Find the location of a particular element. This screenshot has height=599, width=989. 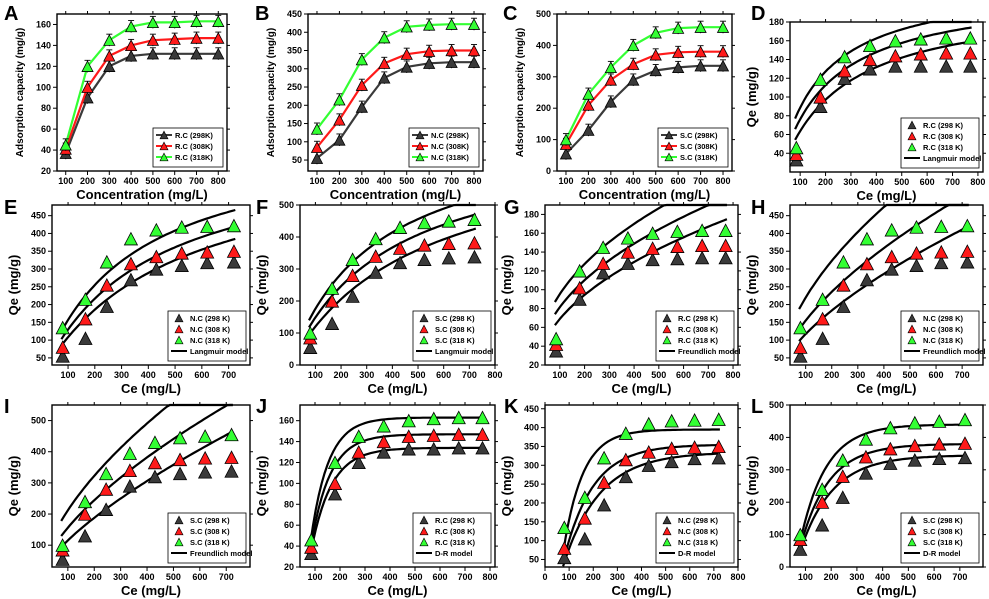

y-tick-label: 20 is located at coordinates (534, 365).